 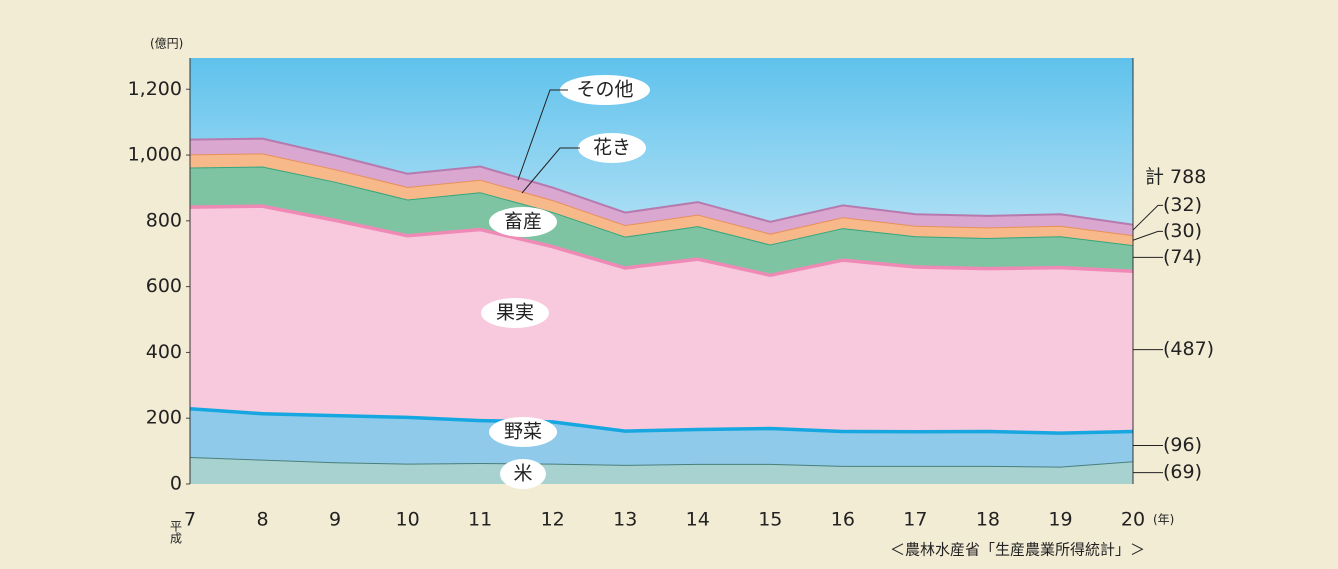 What do you see at coordinates (176, 532) in the screenshot?
I see `x-prefix: 平成` at bounding box center [176, 532].